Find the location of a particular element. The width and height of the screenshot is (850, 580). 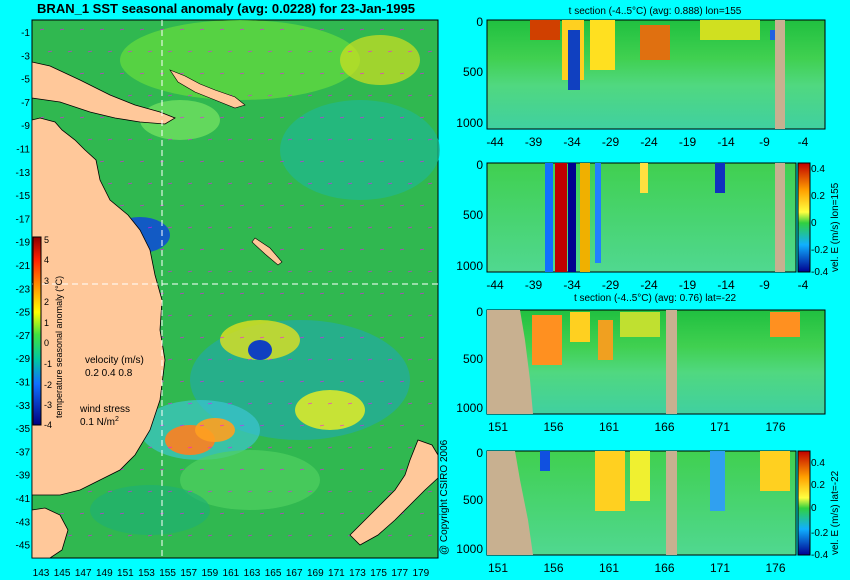

cbar-tick: 0 is located at coordinates (814, 508).